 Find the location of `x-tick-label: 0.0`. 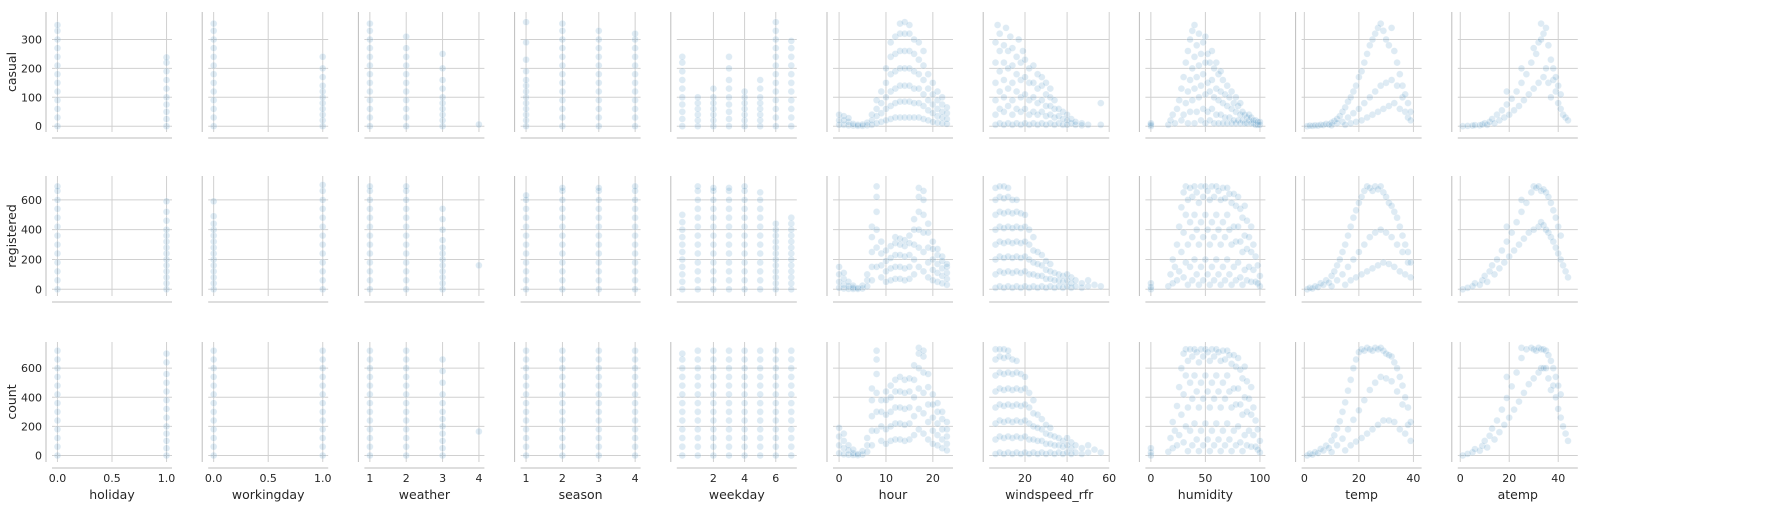

x-tick-label: 0.0 is located at coordinates (58, 478).